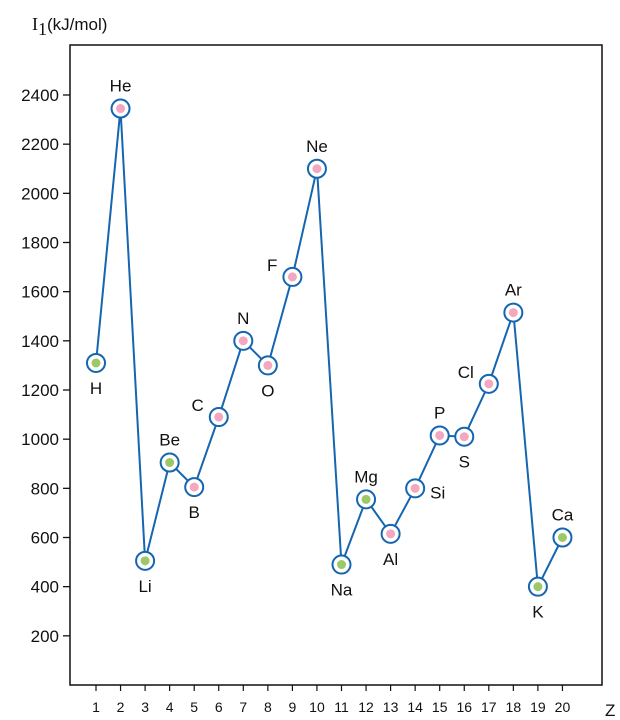 The width and height of the screenshot is (620, 720). Describe the element at coordinates (121, 86) in the screenshot. I see `element-label-he: He` at that location.